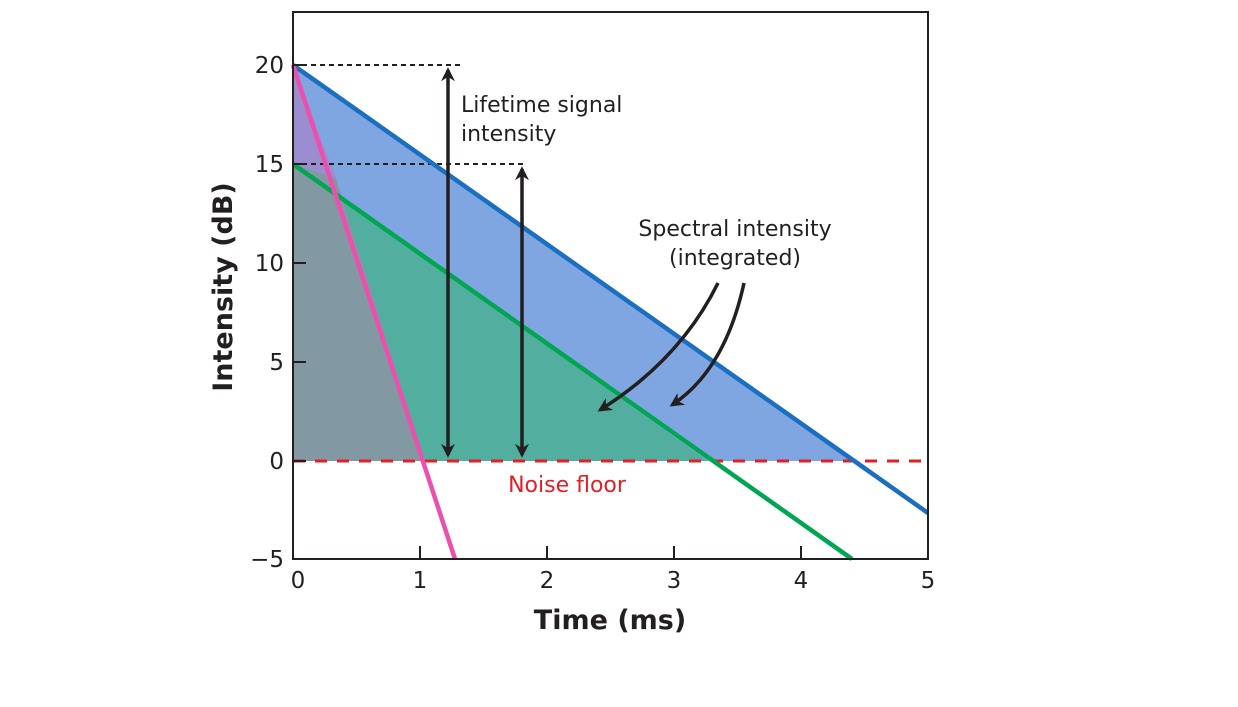  What do you see at coordinates (276, 462) in the screenshot?
I see `y-tick-label: 0` at bounding box center [276, 462].